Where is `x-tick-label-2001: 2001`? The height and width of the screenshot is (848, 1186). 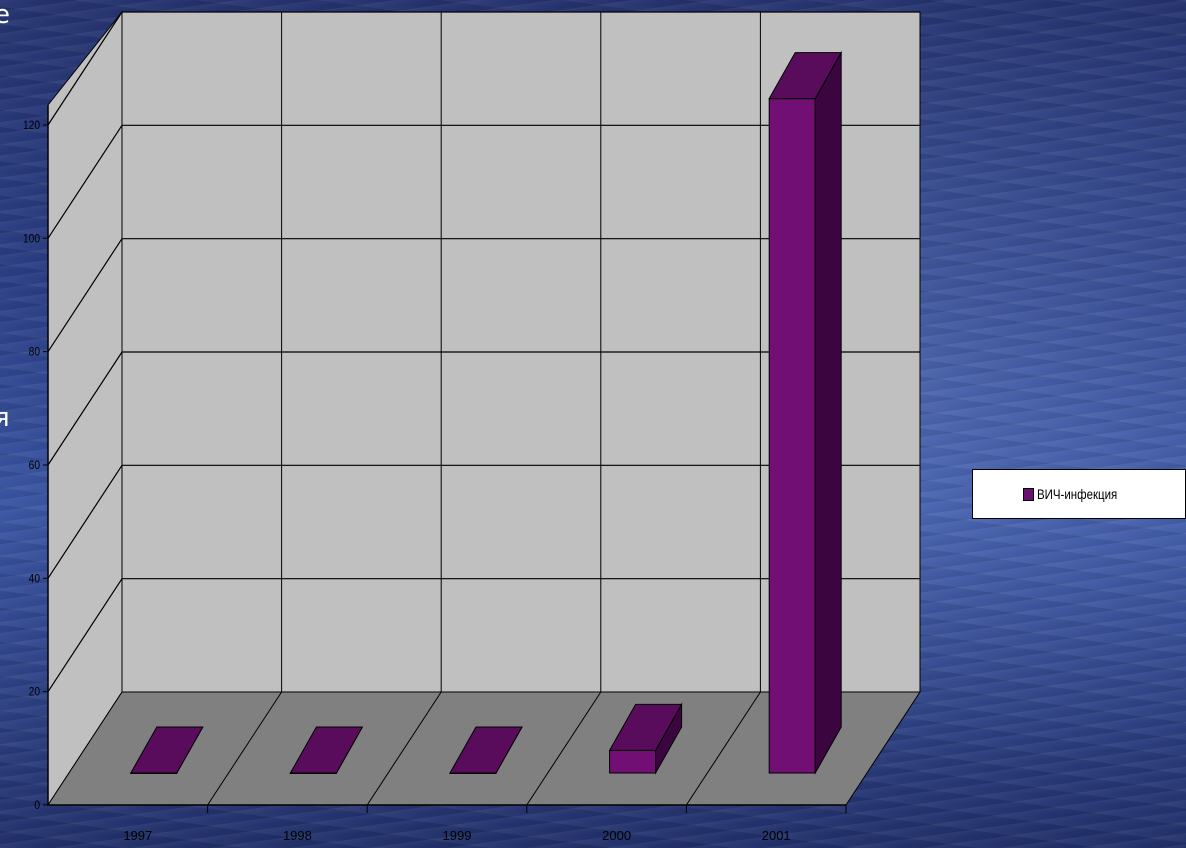 x-tick-label-2001: 2001 is located at coordinates (776, 835).